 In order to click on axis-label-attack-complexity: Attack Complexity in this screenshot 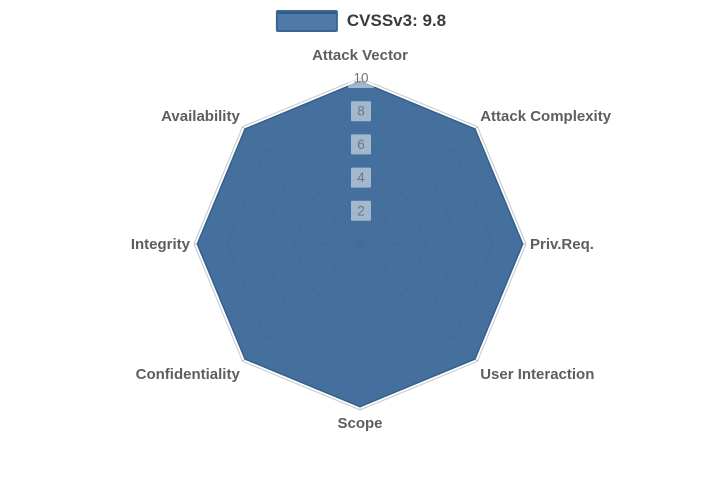, I will do `click(546, 116)`.